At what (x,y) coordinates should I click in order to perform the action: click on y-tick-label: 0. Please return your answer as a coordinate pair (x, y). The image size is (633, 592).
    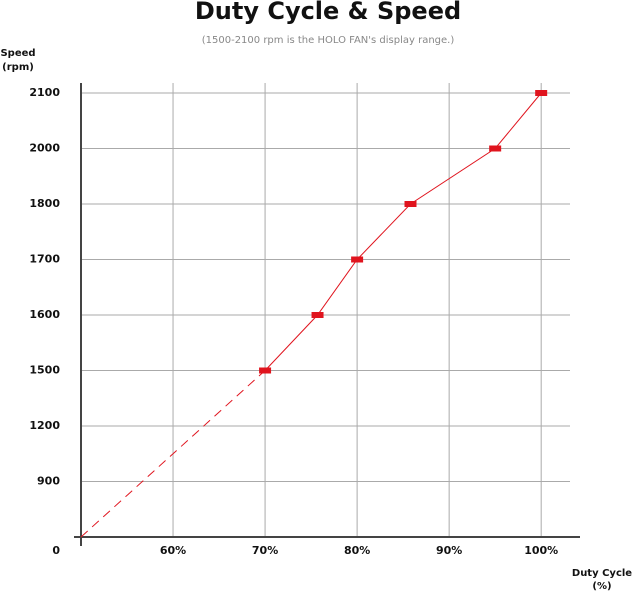
    Looking at the image, I should click on (56, 550).